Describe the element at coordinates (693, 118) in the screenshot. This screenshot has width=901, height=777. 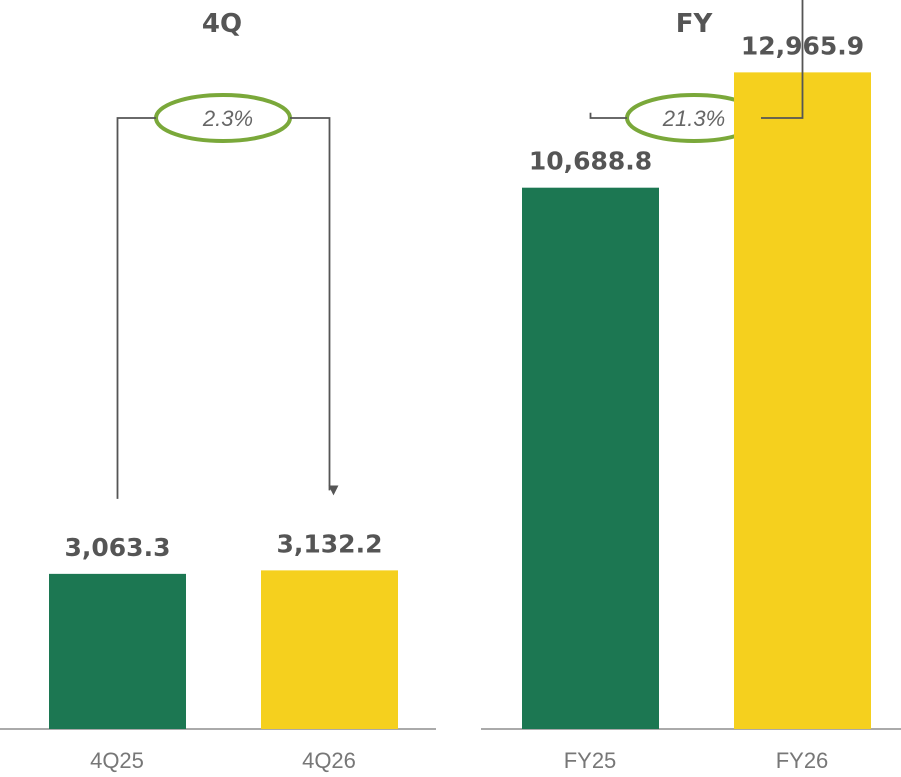
I see `growth-label-fy: 21.3%` at that location.